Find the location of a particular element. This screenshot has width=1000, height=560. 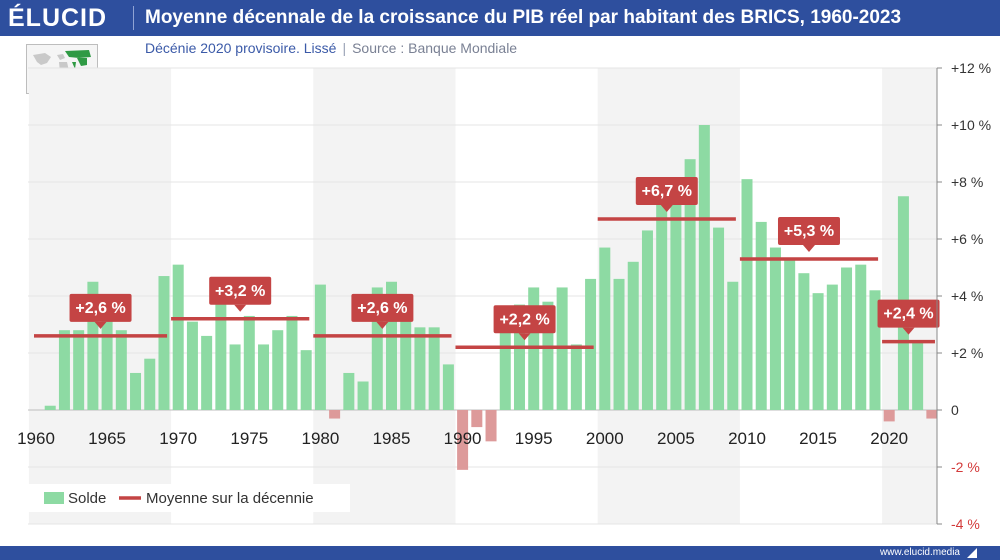

bar-2022 is located at coordinates (918, 375).